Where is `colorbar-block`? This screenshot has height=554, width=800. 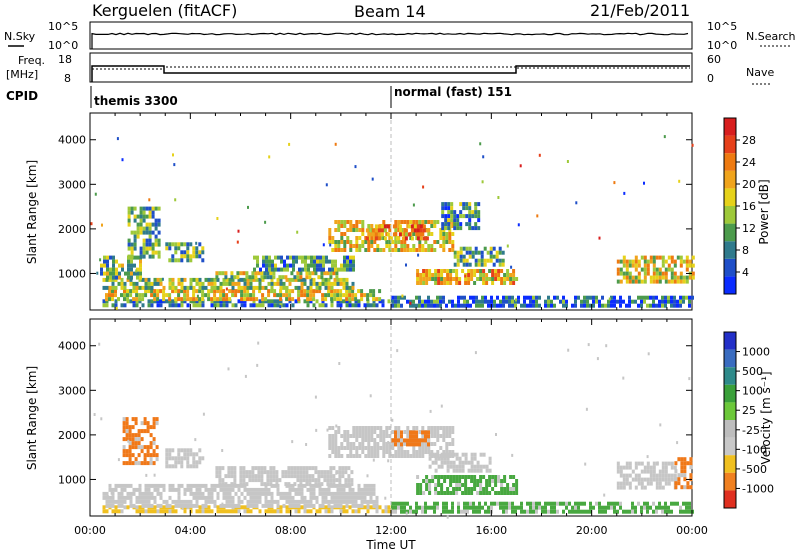
colorbar-block is located at coordinates (730, 285).